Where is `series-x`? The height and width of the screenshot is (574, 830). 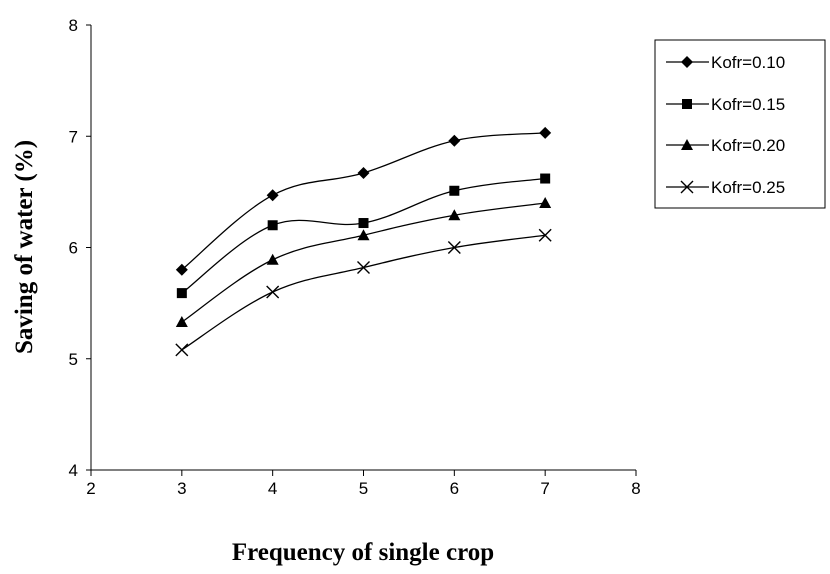 series-x is located at coordinates (363, 292).